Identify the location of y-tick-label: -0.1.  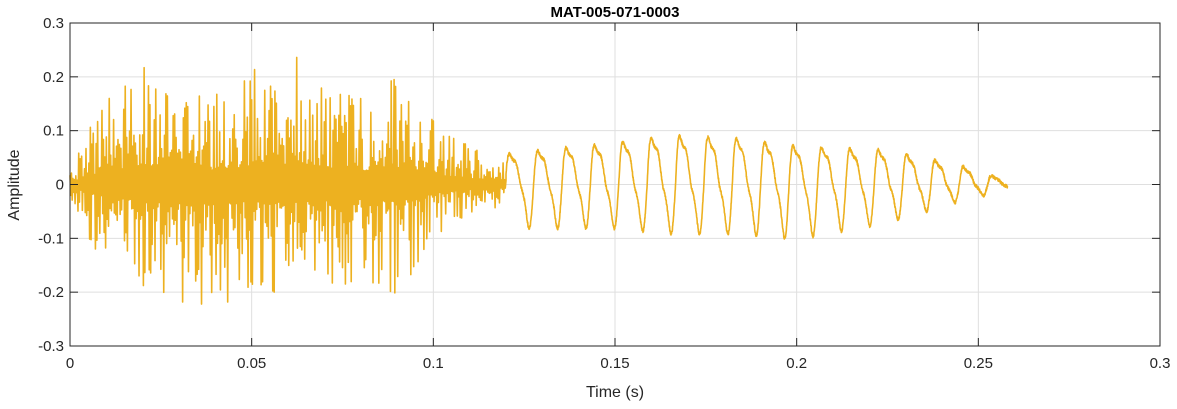
(51, 238).